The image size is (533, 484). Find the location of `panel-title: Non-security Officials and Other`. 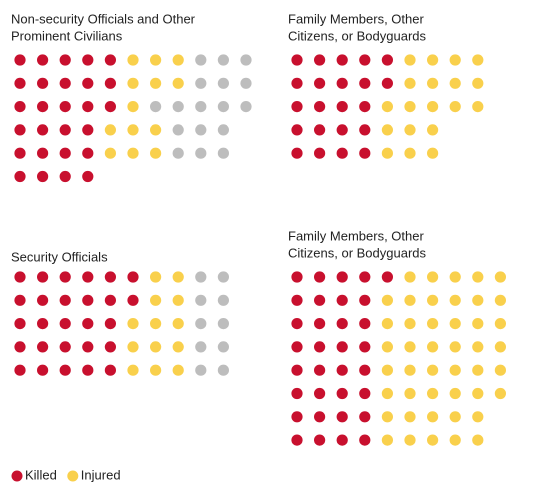

panel-title: Non-security Officials and Other is located at coordinates (103, 18).